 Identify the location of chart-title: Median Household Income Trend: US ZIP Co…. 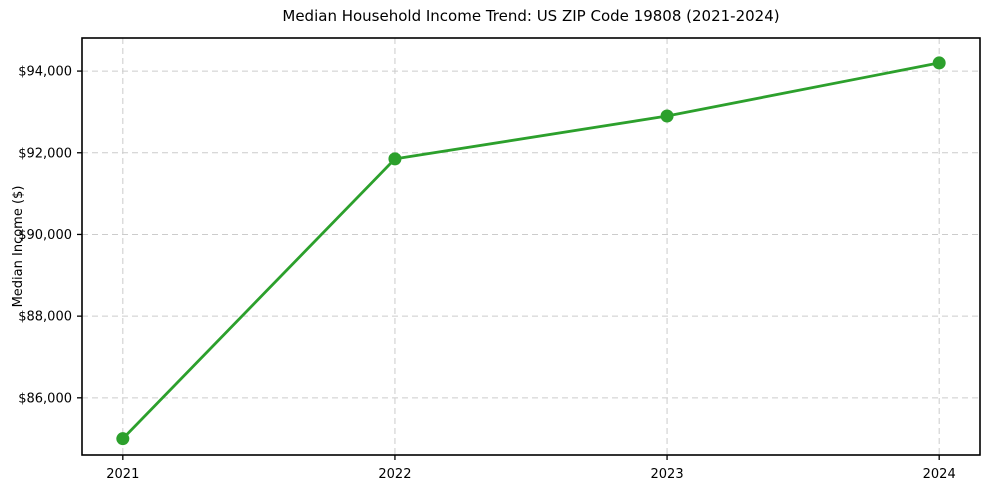
(530, 16).